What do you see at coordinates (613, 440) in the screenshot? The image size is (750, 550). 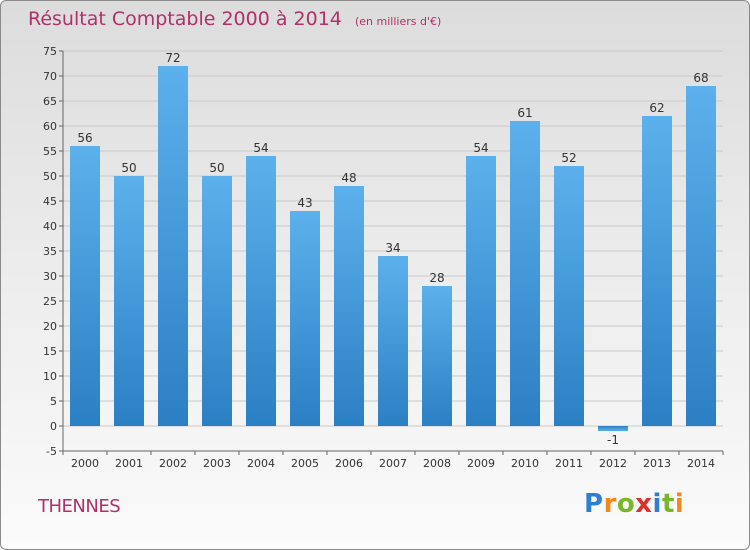 I see `data-label-2012: -1` at bounding box center [613, 440].